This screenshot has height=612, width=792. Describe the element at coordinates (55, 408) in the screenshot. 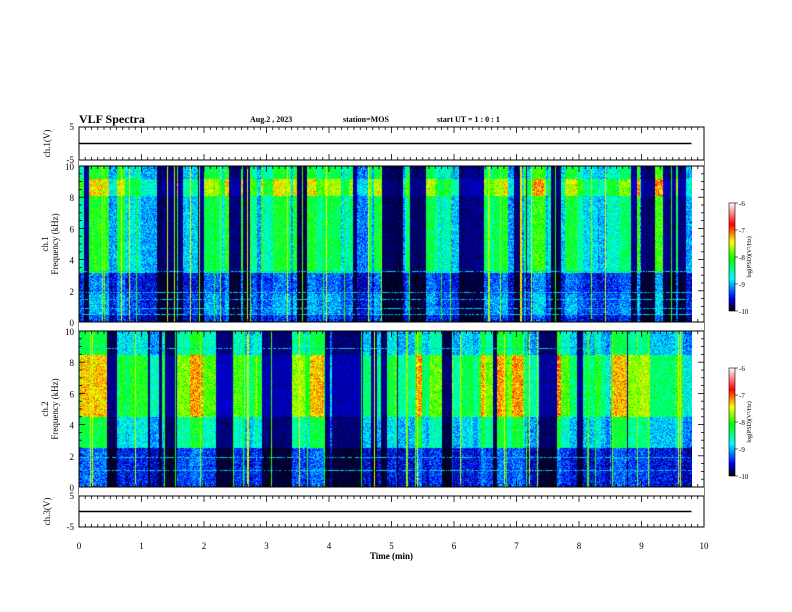

I see `ch2-spectrogram-ylabel-frequency: Frequency (kHz)` at that location.